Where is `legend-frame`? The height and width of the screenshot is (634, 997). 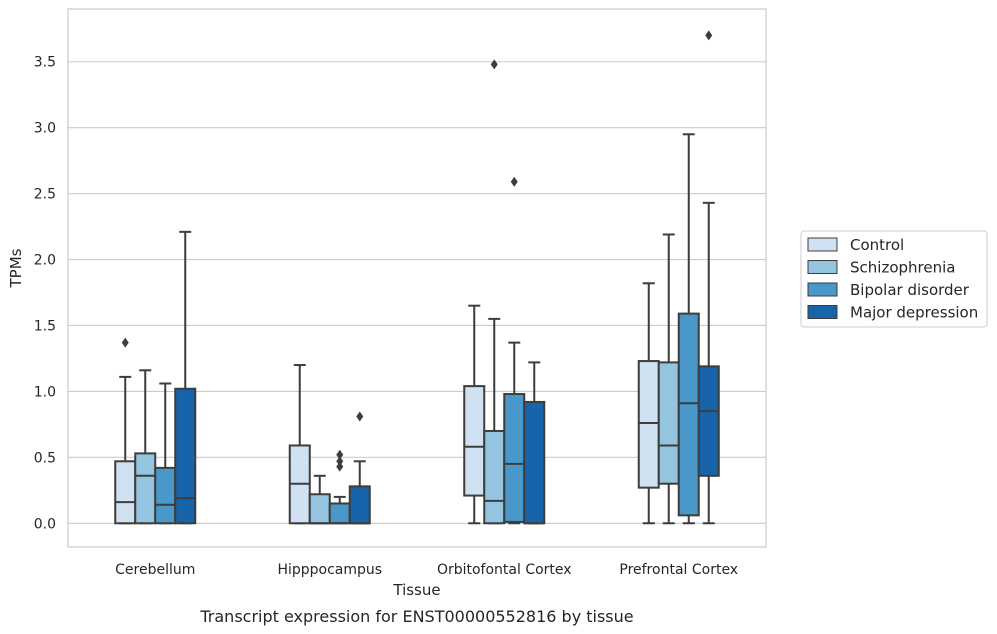
legend-frame is located at coordinates (894, 279).